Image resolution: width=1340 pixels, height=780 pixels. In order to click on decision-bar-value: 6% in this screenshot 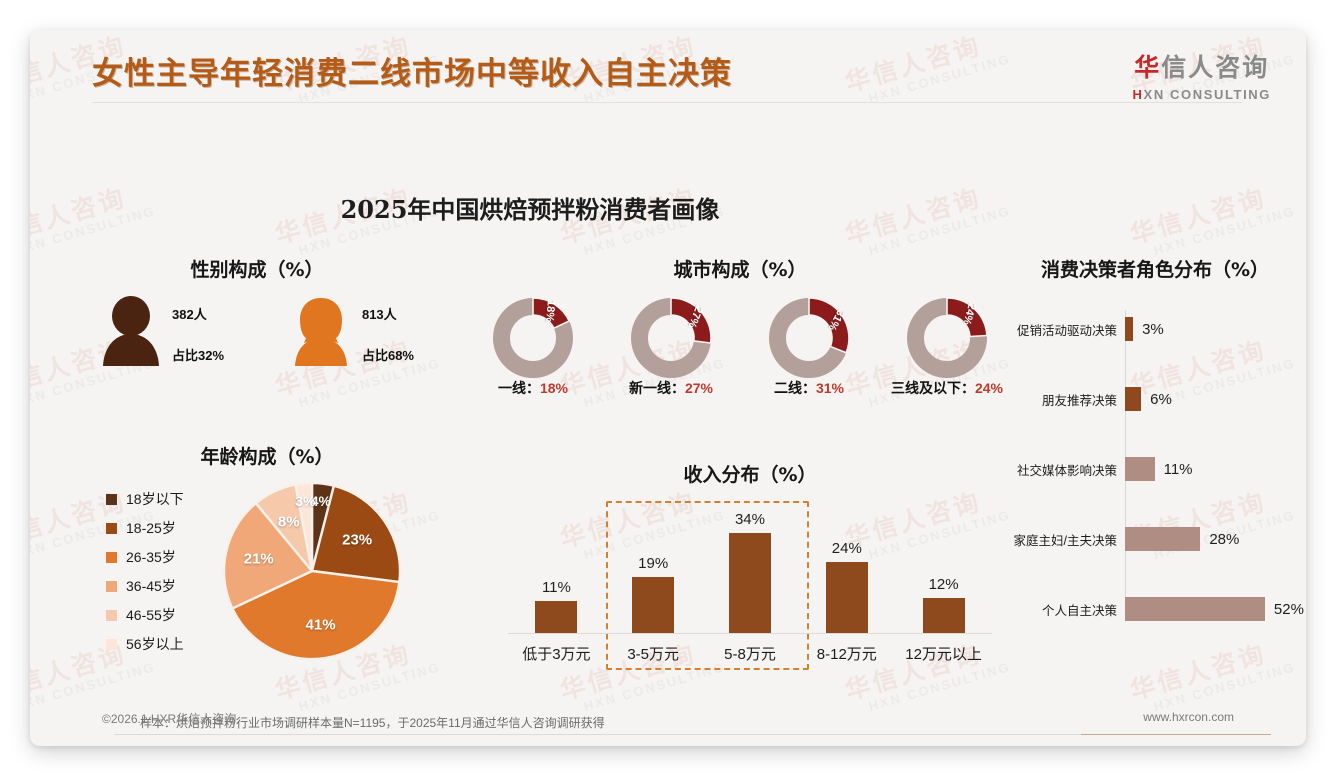, I will do `click(1161, 399)`.